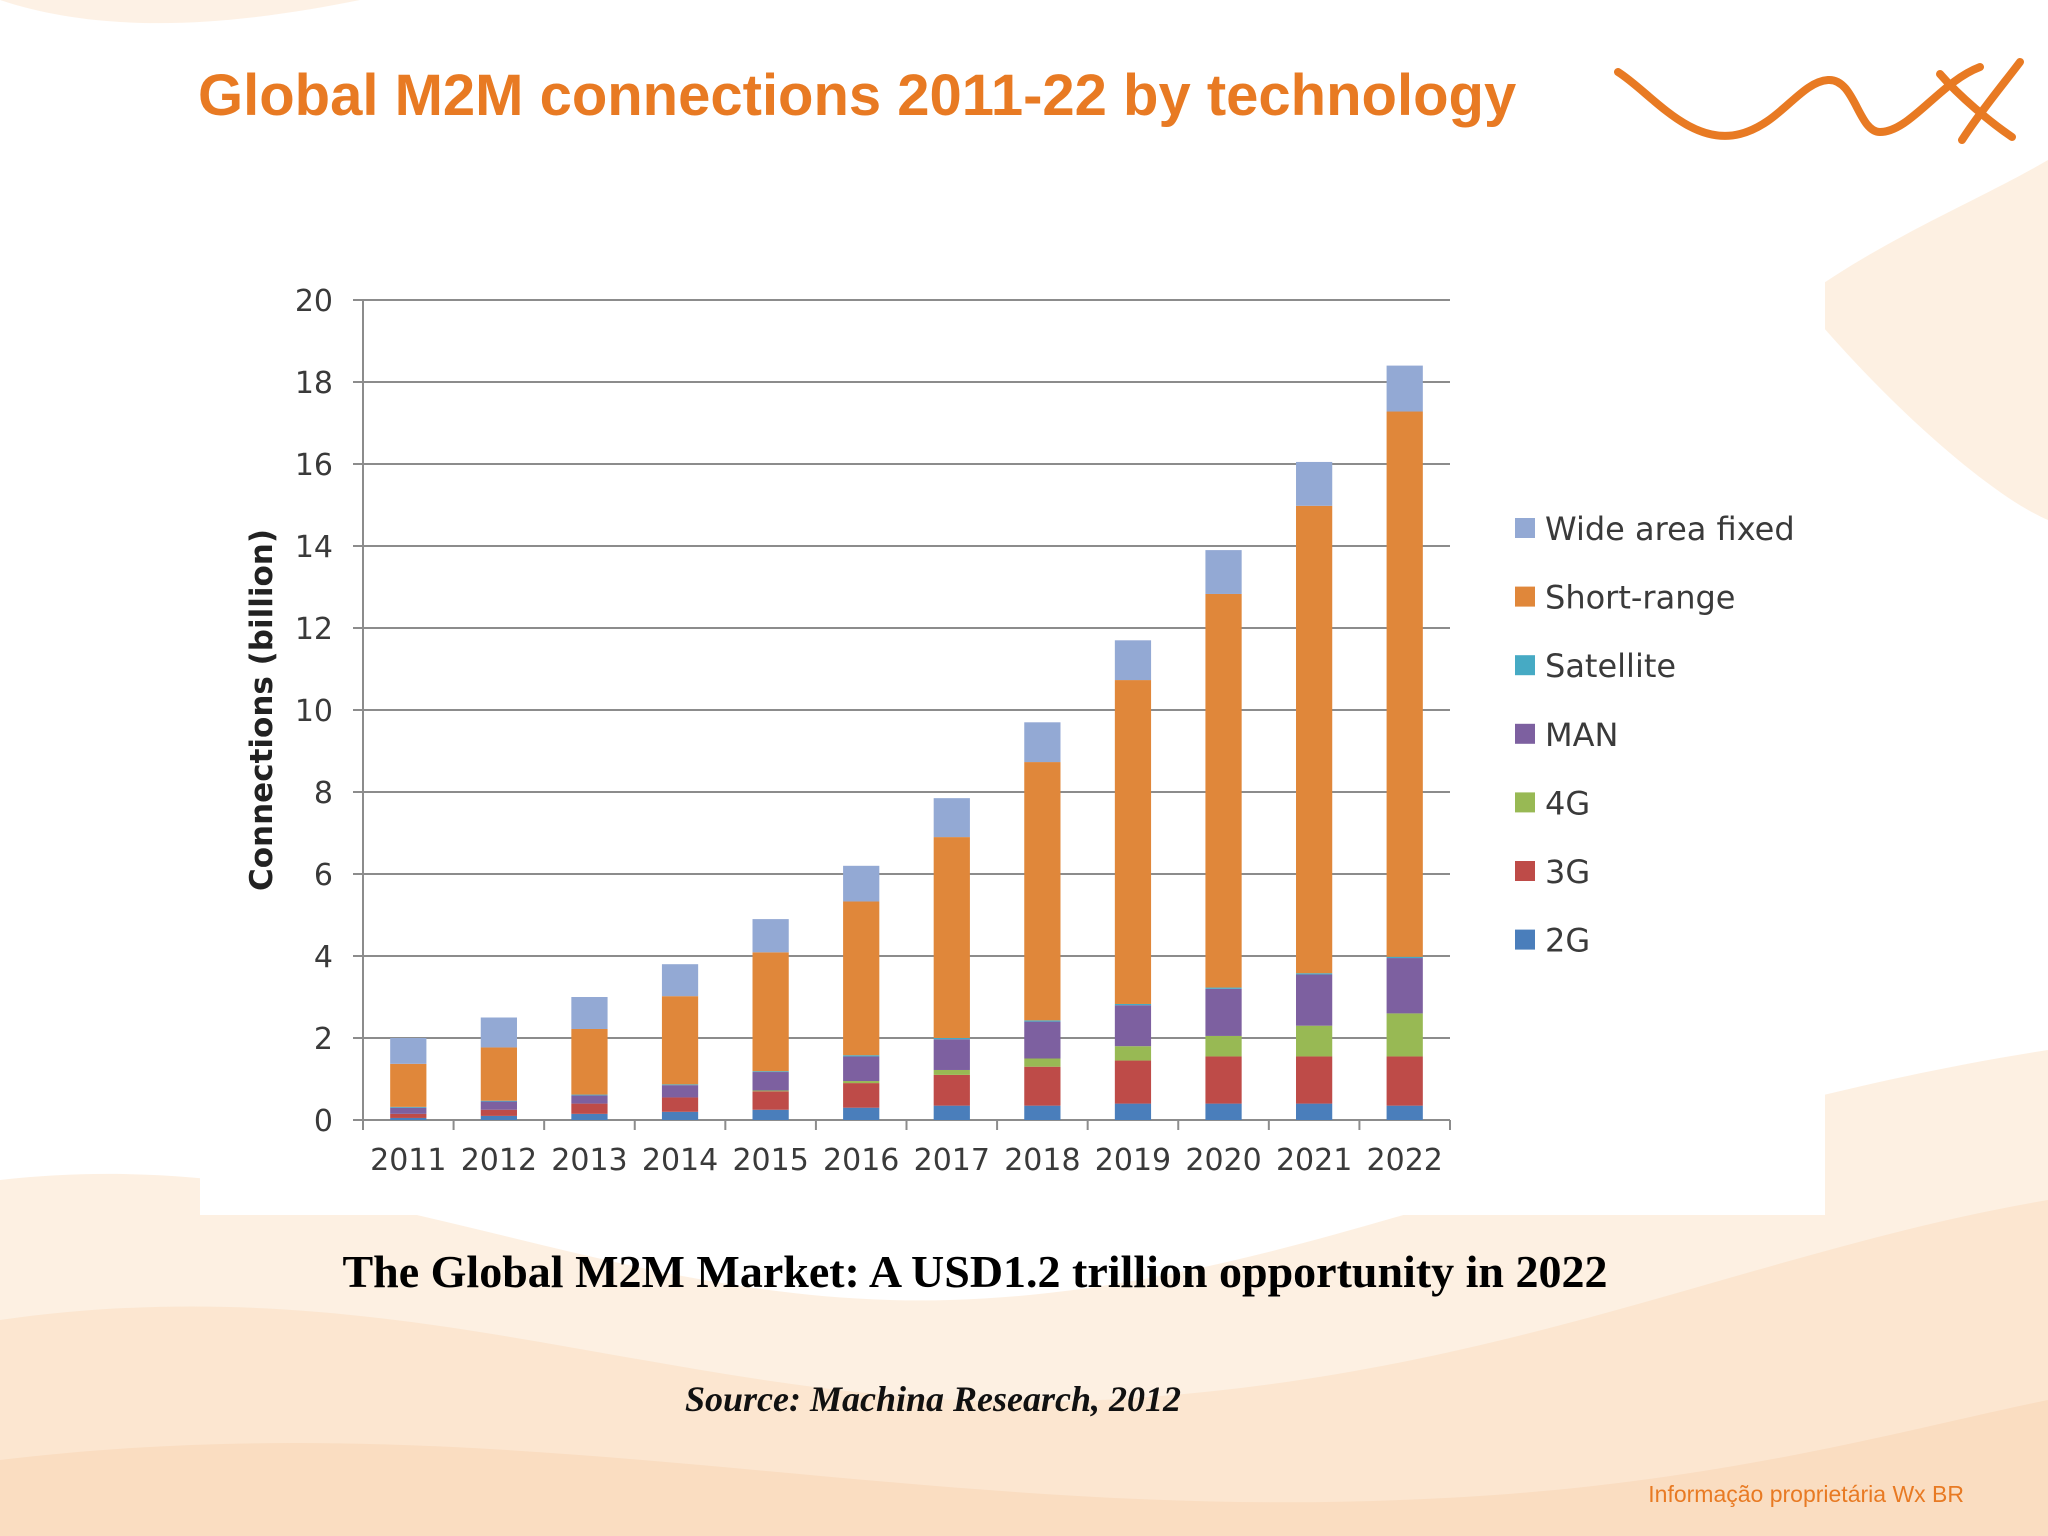  I want to click on source-citation: Source: Machina Research, 2012, so click(933, 1399).